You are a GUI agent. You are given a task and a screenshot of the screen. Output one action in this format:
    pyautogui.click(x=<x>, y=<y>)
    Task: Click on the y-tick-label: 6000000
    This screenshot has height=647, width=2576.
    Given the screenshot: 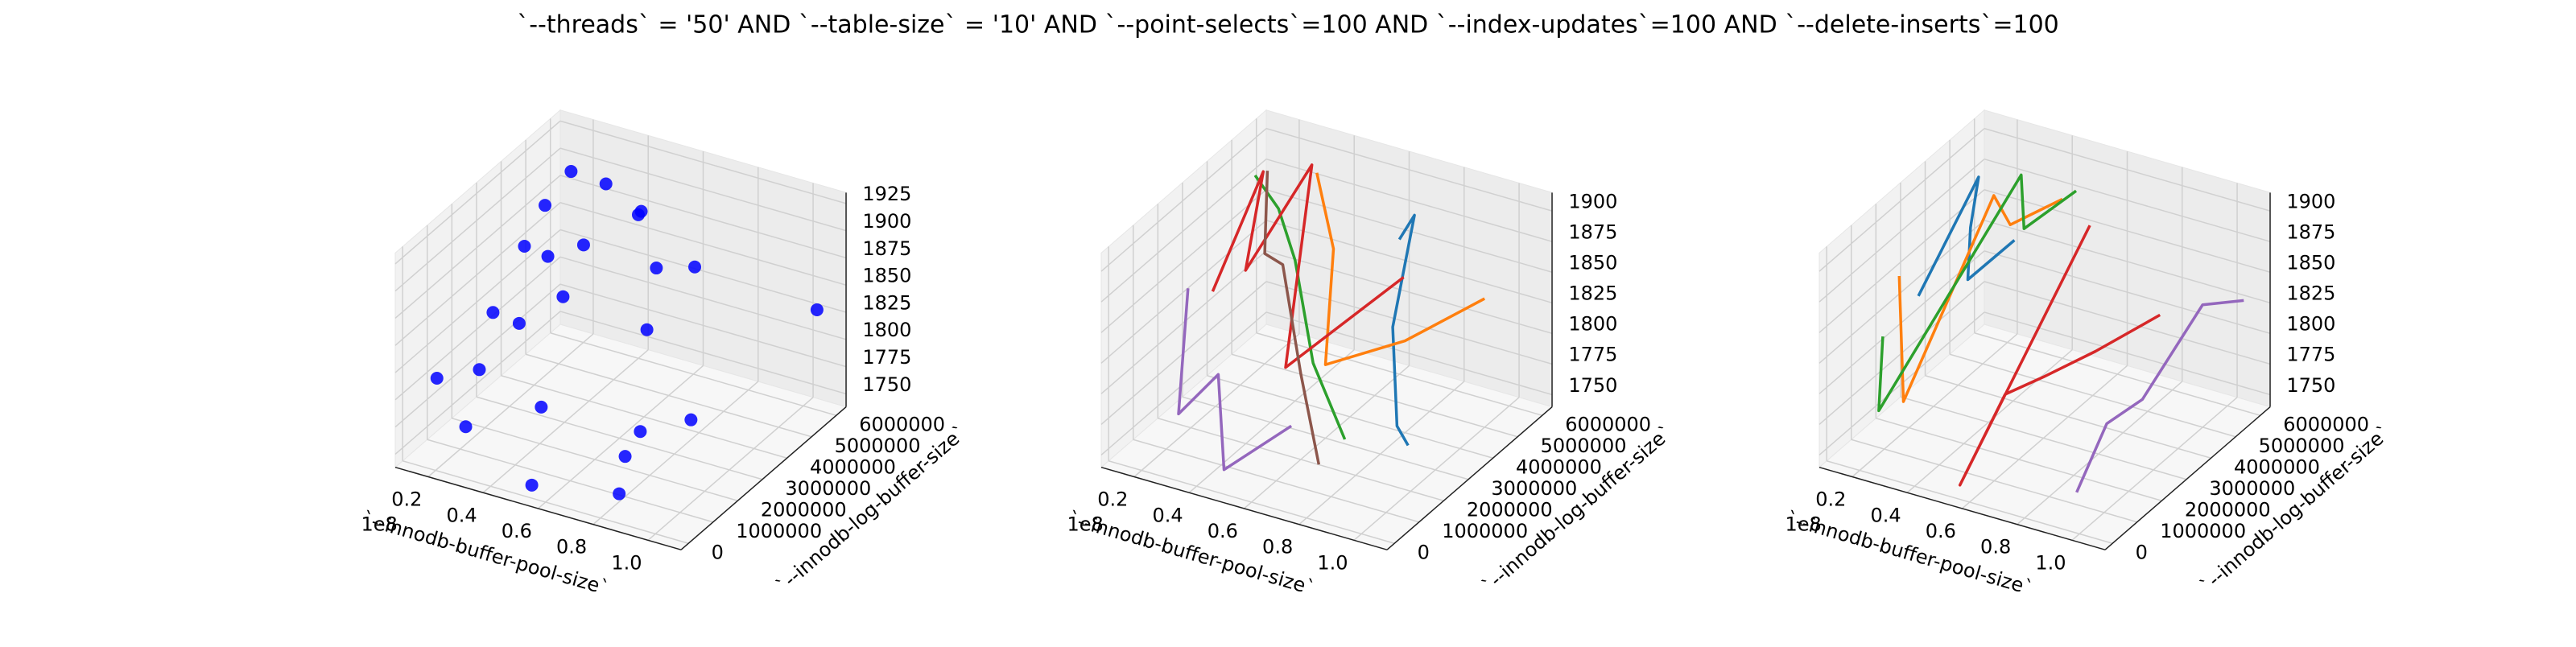 What is the action you would take?
    pyautogui.click(x=902, y=424)
    